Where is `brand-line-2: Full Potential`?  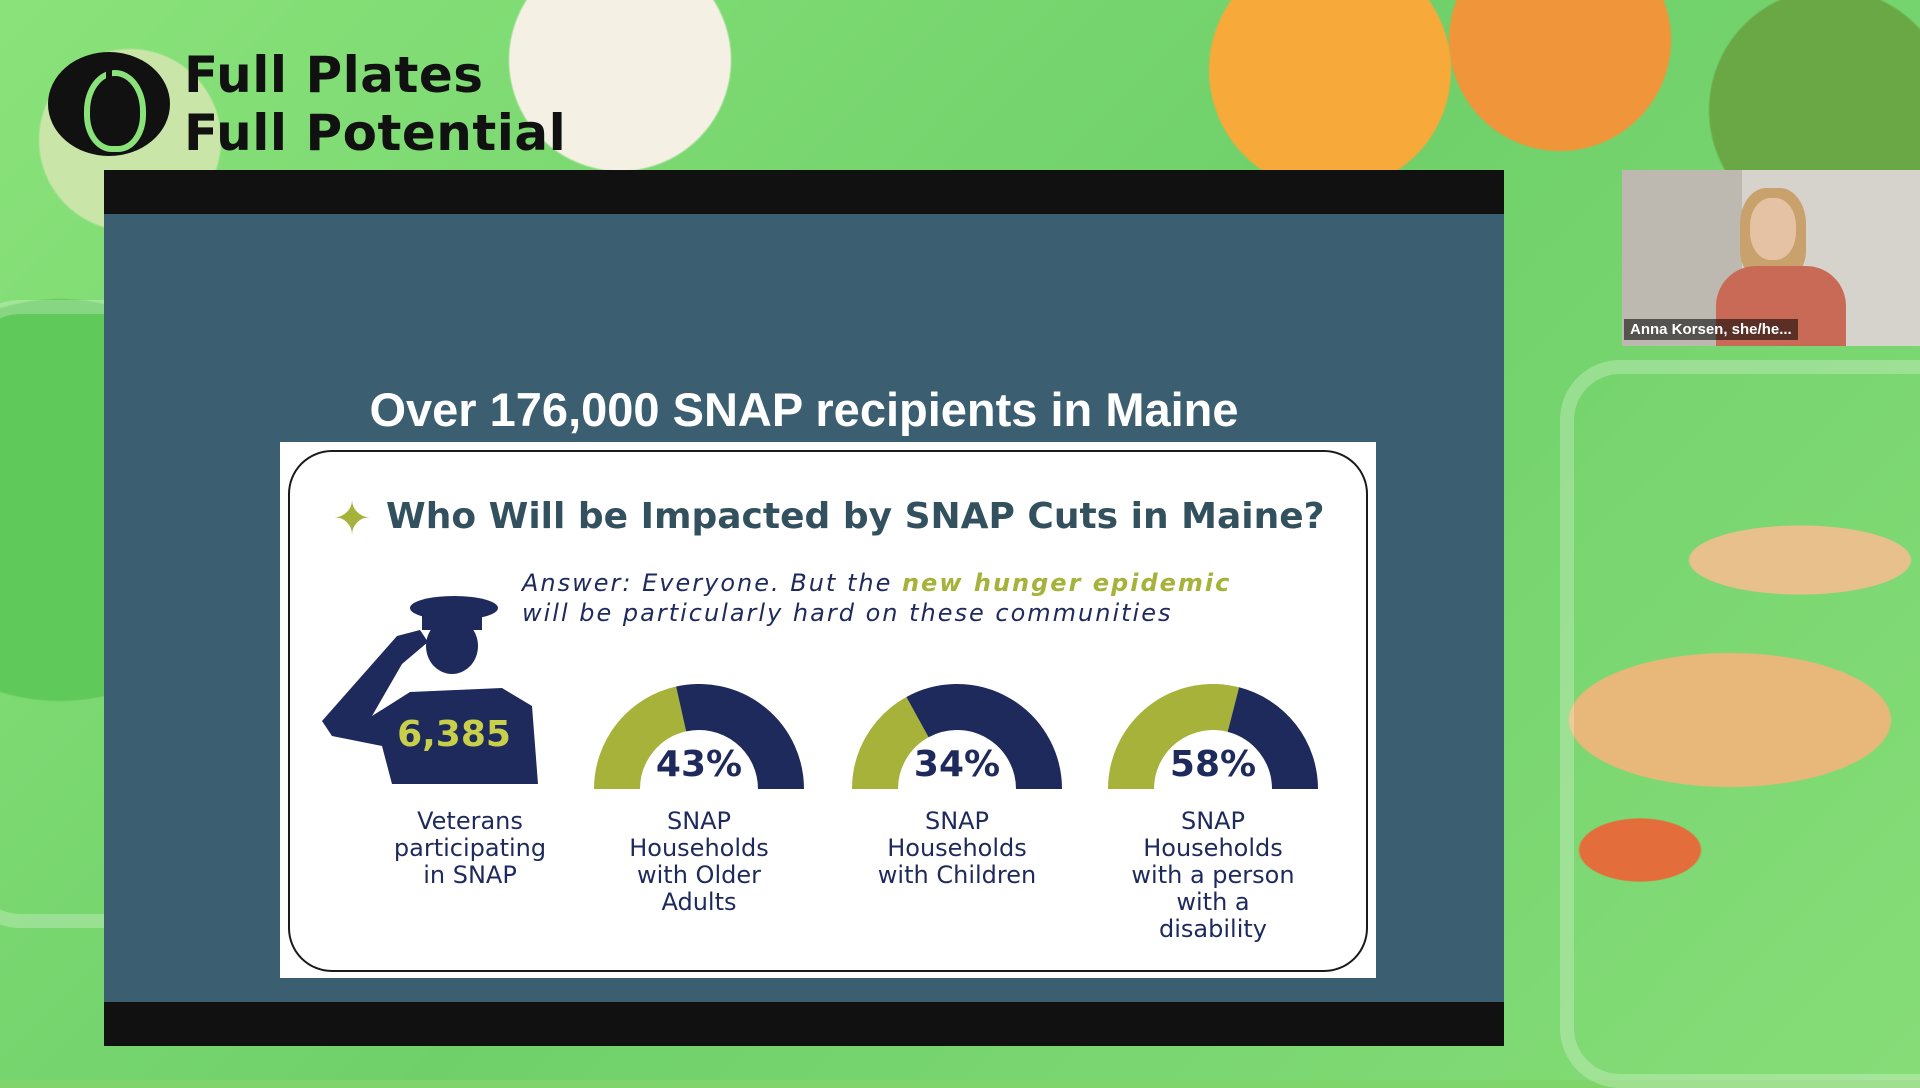 brand-line-2: Full Potential is located at coordinates (375, 133).